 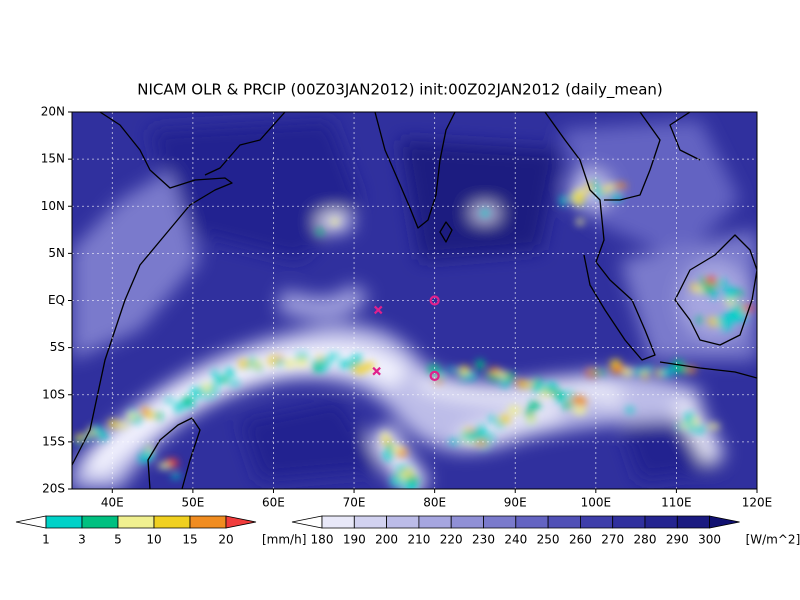 I want to click on markers, so click(x=406, y=338).